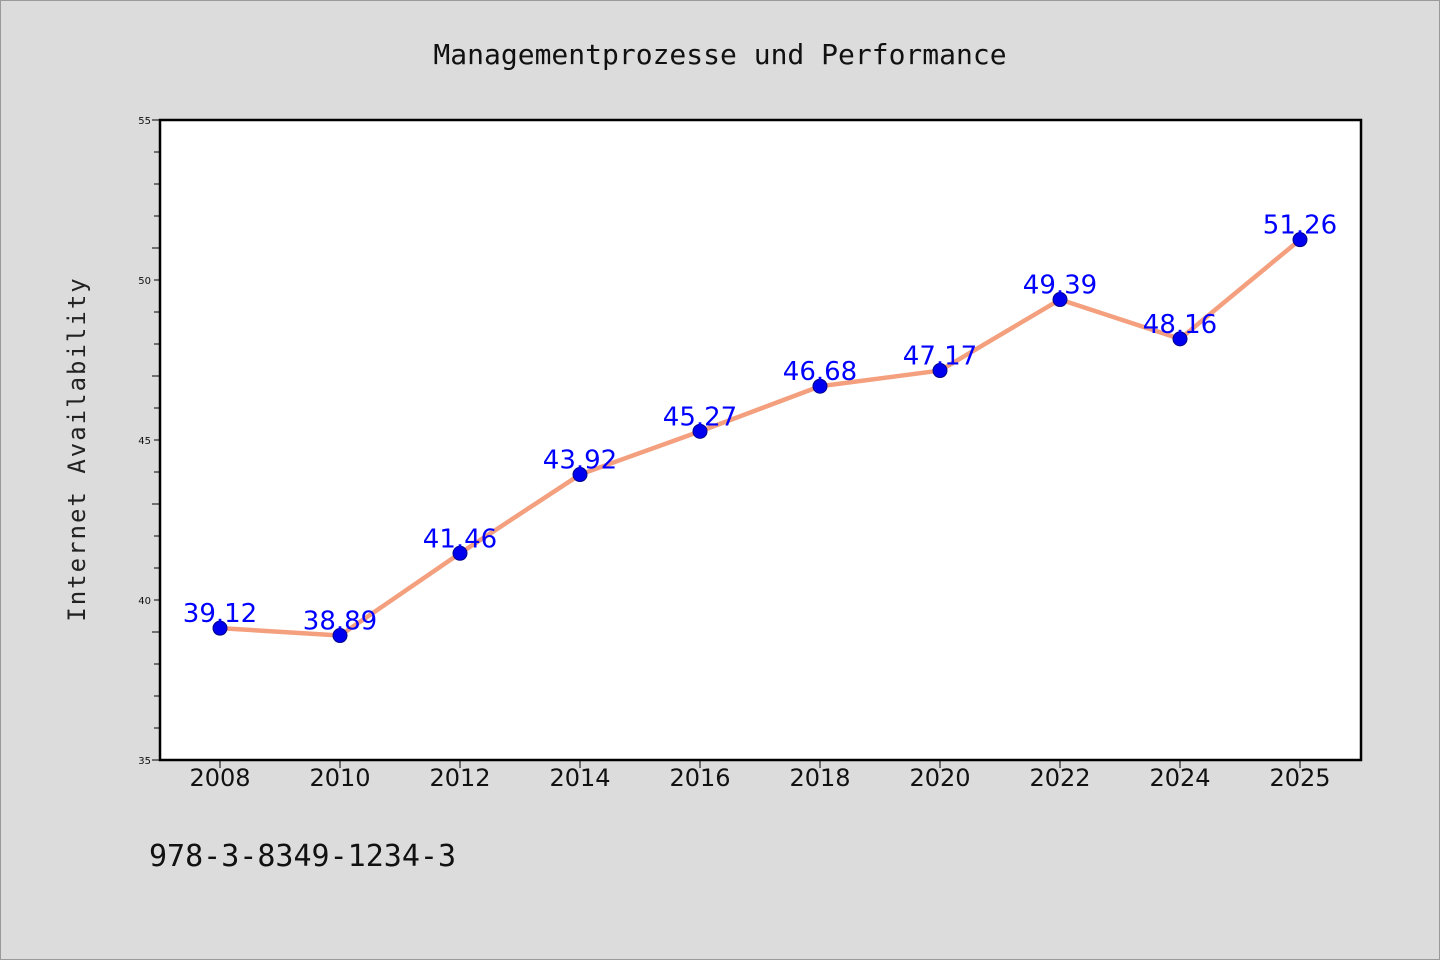 Image resolution: width=1440 pixels, height=960 pixels. I want to click on x-tick-label: 2025, so click(1299, 778).